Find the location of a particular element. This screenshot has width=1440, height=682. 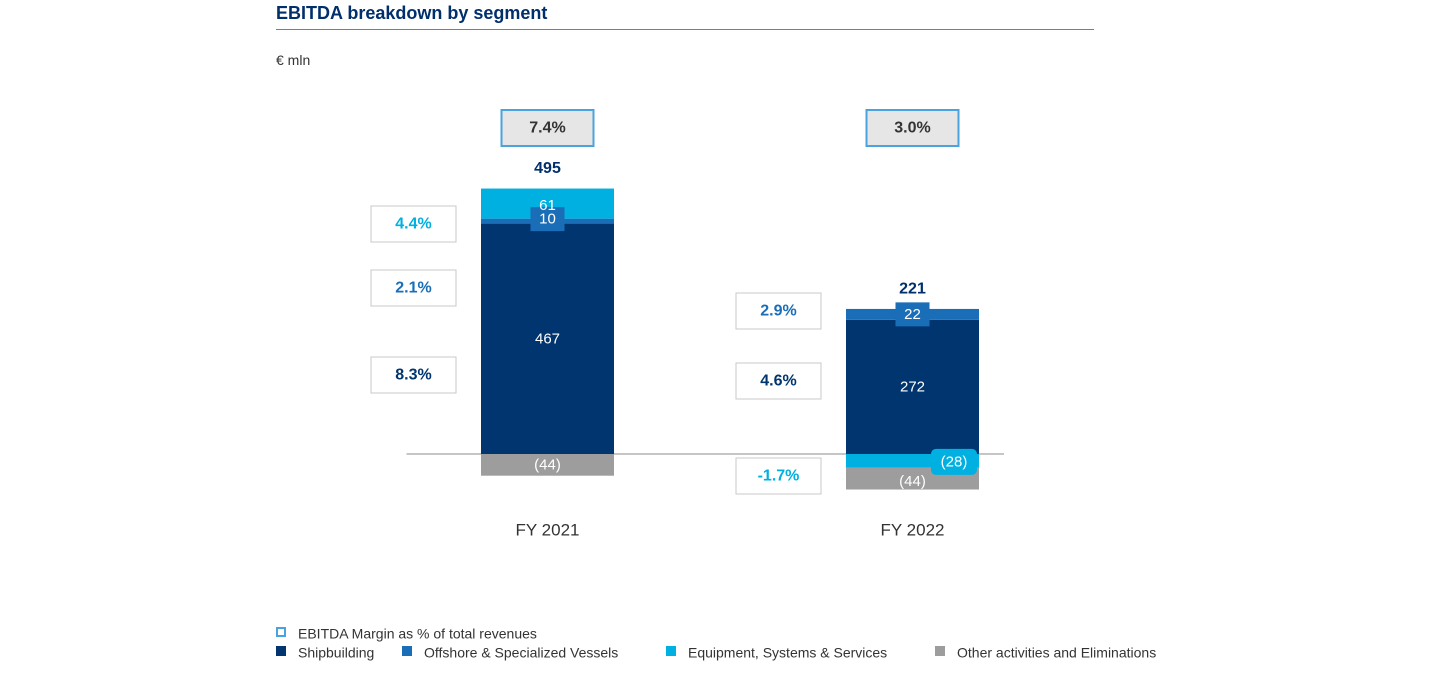

legend-item-shipbuilding: Shipbuilding is located at coordinates (325, 651).